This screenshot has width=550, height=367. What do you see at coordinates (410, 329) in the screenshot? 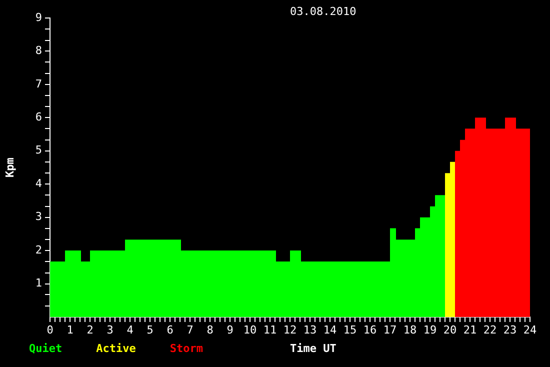
I see `x-tick-label: 18` at bounding box center [410, 329].